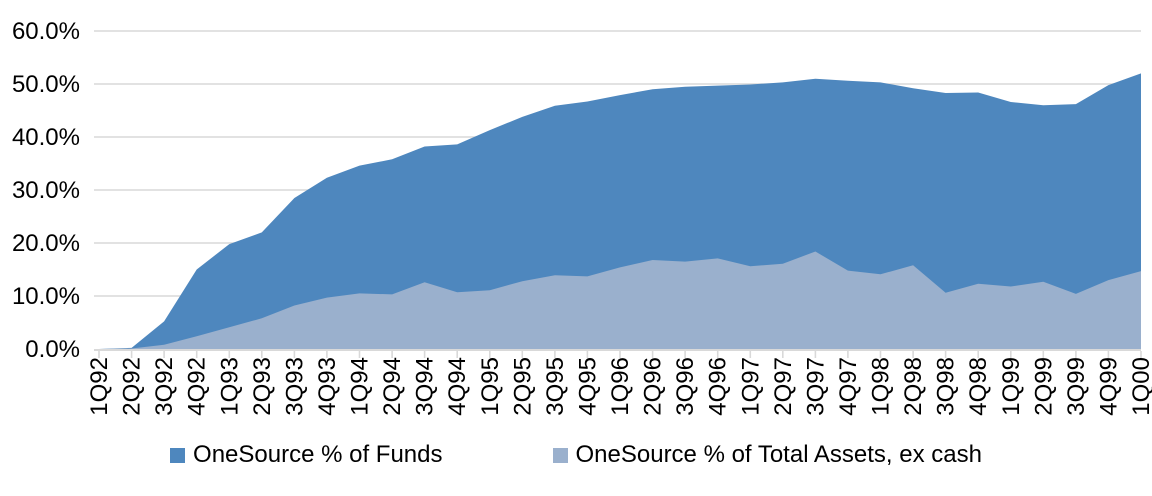  I want to click on legend-item-funds: OneSource % of Funds, so click(306, 455).